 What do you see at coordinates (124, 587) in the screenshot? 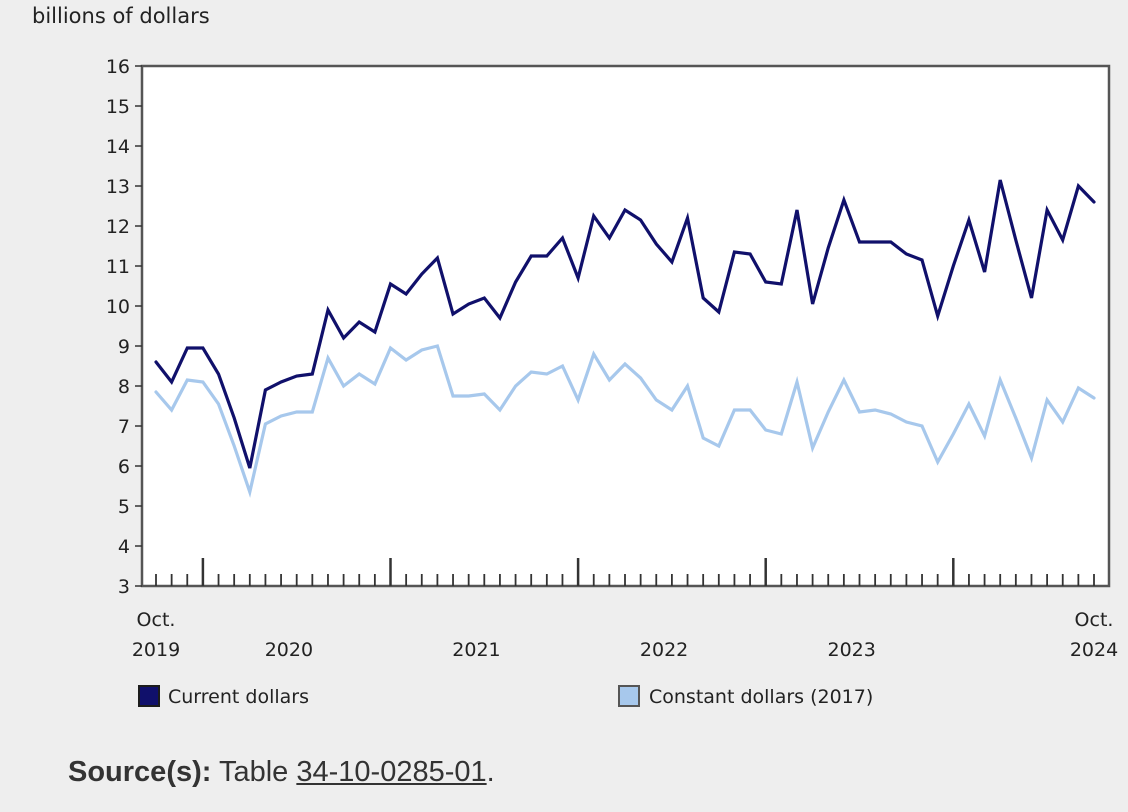
I see `y-tick-label: 3` at bounding box center [124, 587].